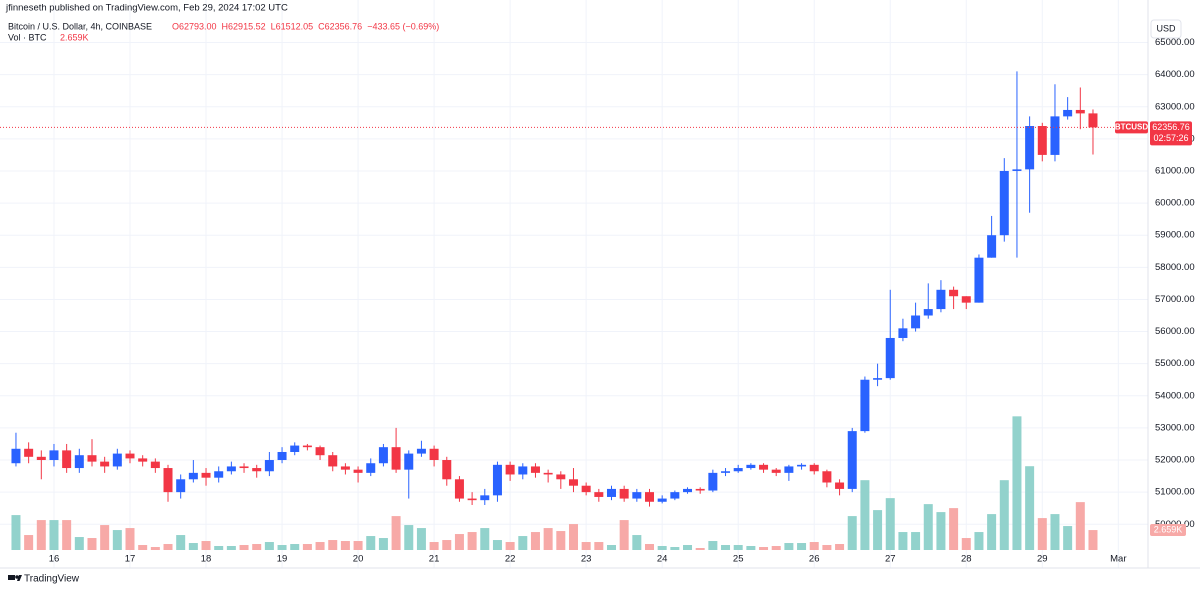 This screenshot has height=591, width=1200. I want to click on currency-box, so click(1166, 29).